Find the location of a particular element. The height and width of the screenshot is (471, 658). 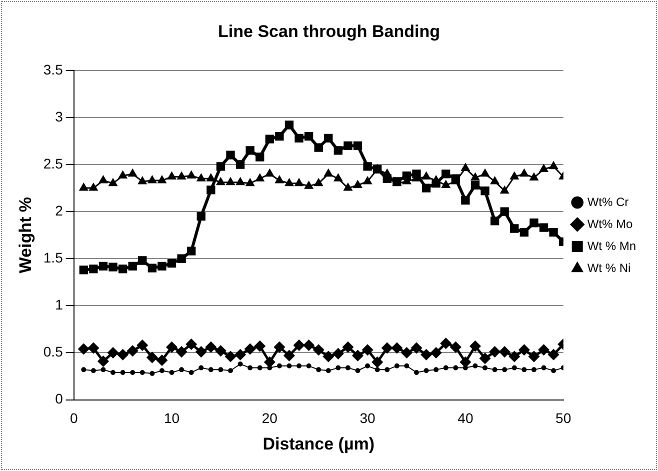

y-tick-label: 0 is located at coordinates (59, 398).